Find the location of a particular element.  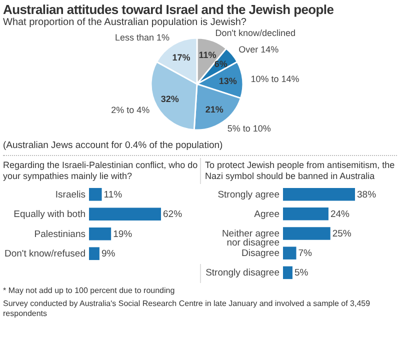

data-label: 19% is located at coordinates (123, 234).